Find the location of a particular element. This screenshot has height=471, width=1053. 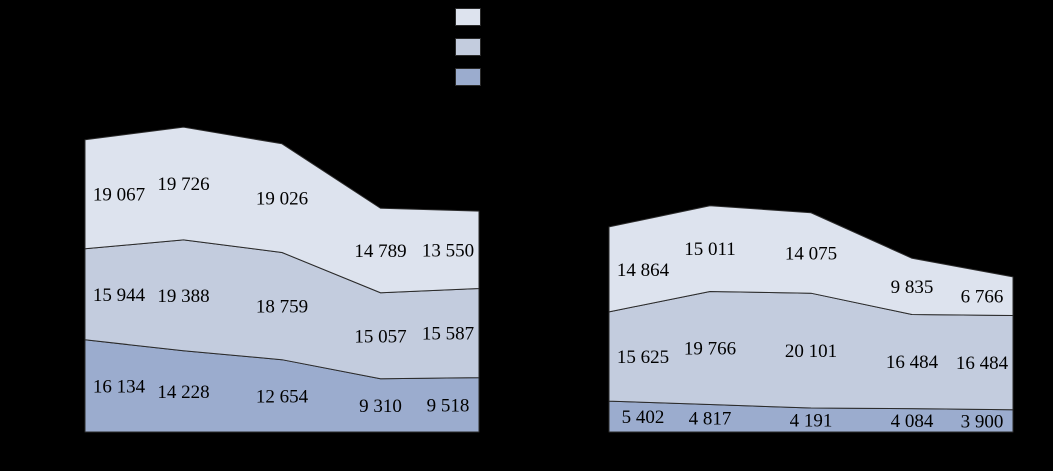

chart-1-label-bottom-3: 12 654 is located at coordinates (282, 396).